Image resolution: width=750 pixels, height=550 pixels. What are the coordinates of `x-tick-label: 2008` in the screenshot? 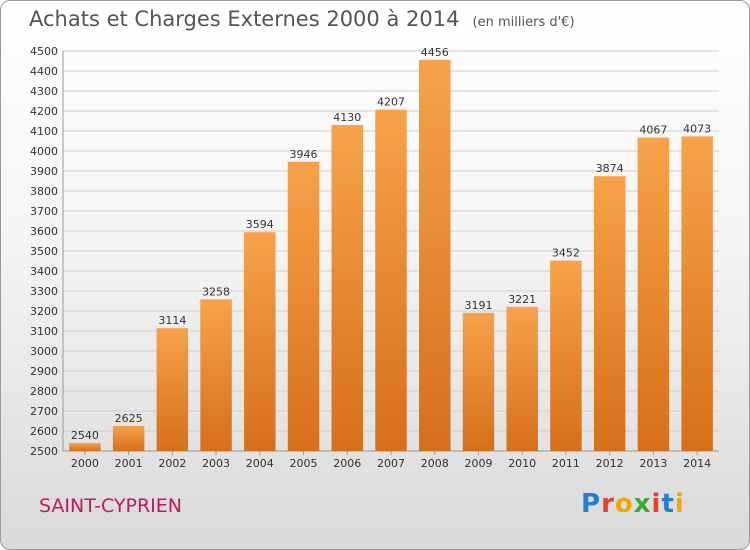 It's located at (435, 463).